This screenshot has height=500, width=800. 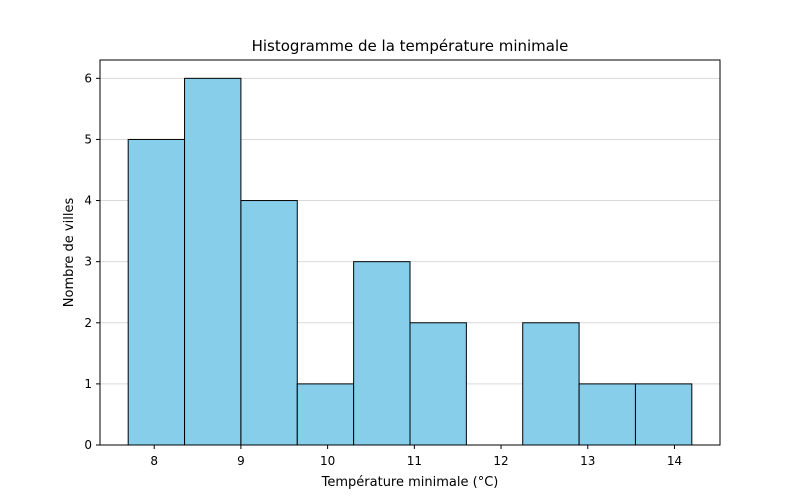 What do you see at coordinates (154, 461) in the screenshot?
I see `x-tick-label-0: 8` at bounding box center [154, 461].